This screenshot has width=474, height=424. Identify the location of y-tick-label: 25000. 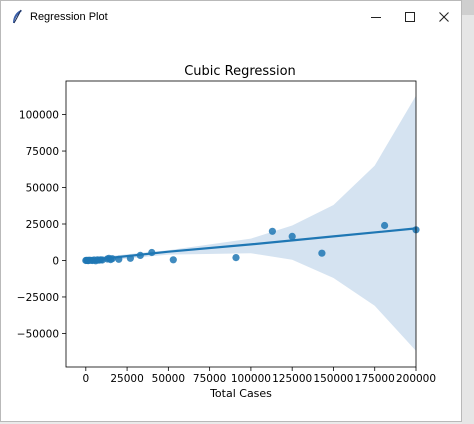
(42, 225).